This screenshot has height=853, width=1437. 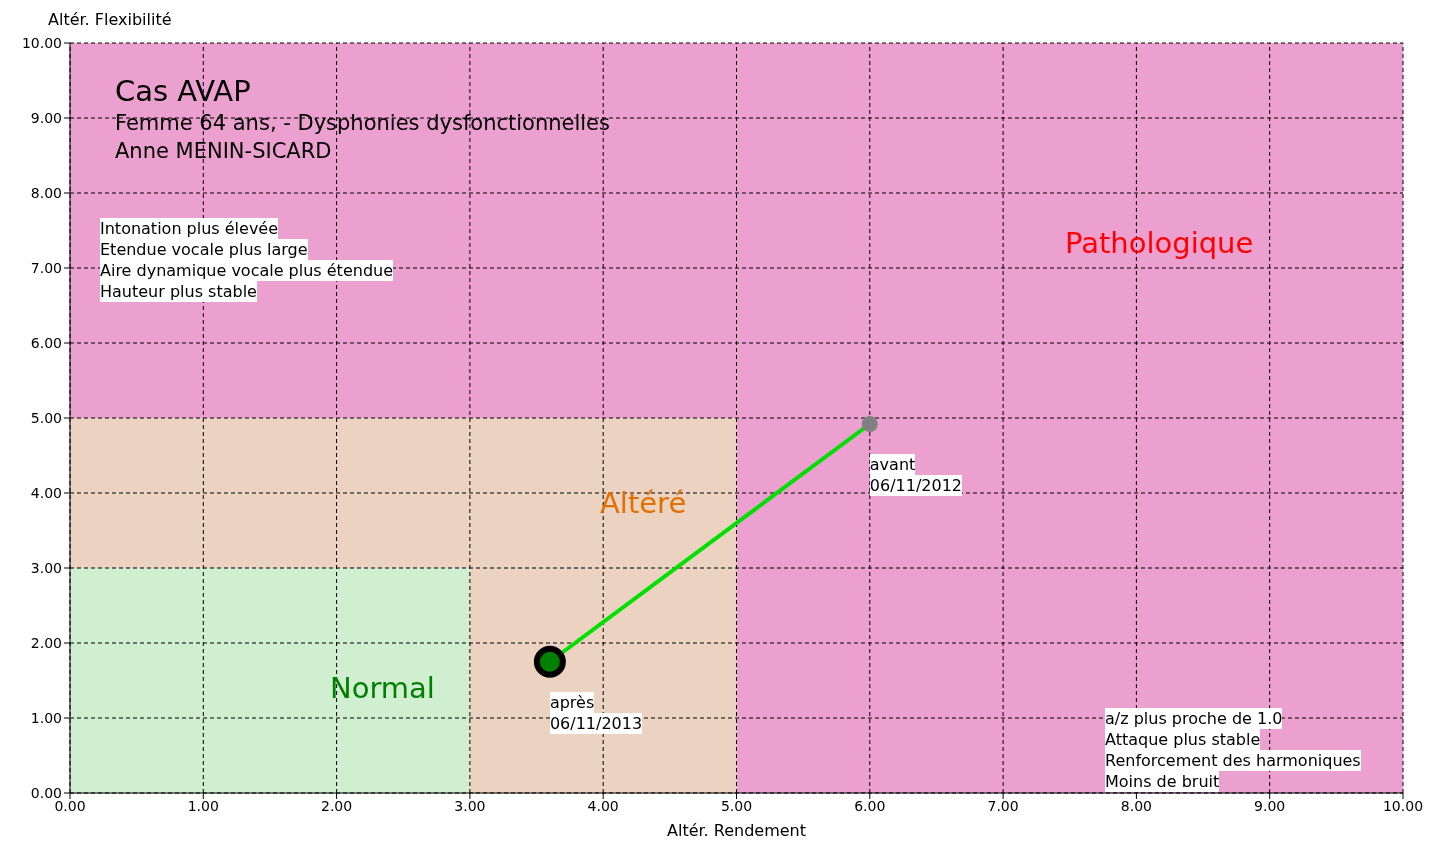 I want to click on annotation: Altéré, so click(x=643, y=503).